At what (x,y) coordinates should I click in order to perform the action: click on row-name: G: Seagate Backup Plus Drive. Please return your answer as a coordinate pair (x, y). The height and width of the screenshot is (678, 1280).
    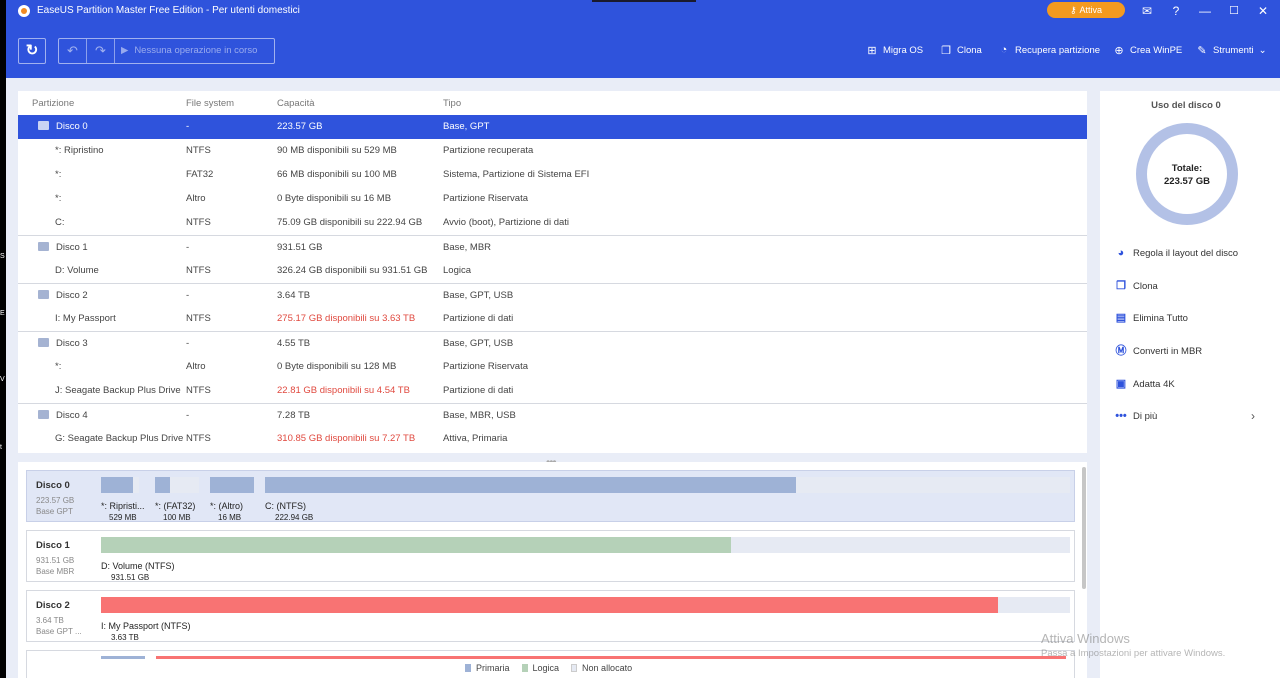
    Looking at the image, I should click on (119, 438).